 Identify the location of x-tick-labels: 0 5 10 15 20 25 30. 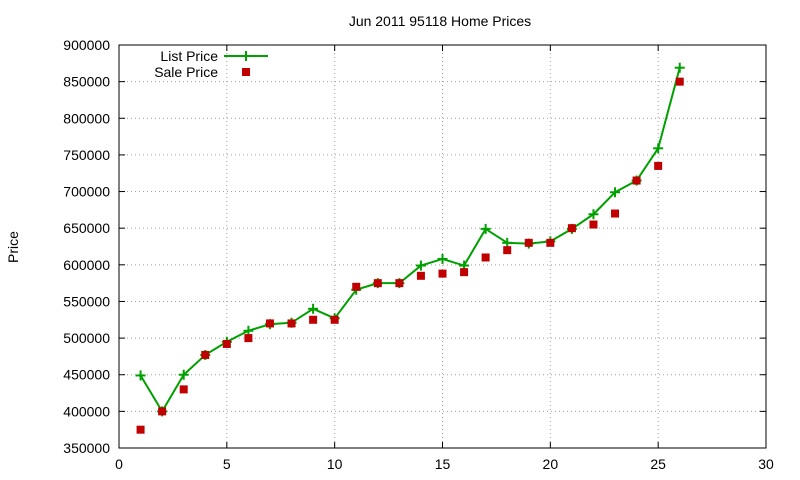
(444, 464).